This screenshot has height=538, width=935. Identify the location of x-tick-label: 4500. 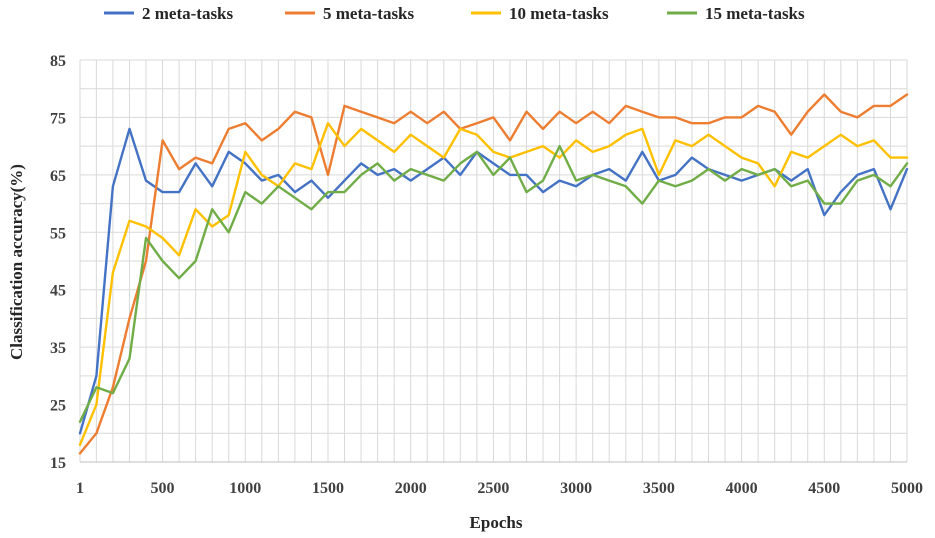
(824, 488).